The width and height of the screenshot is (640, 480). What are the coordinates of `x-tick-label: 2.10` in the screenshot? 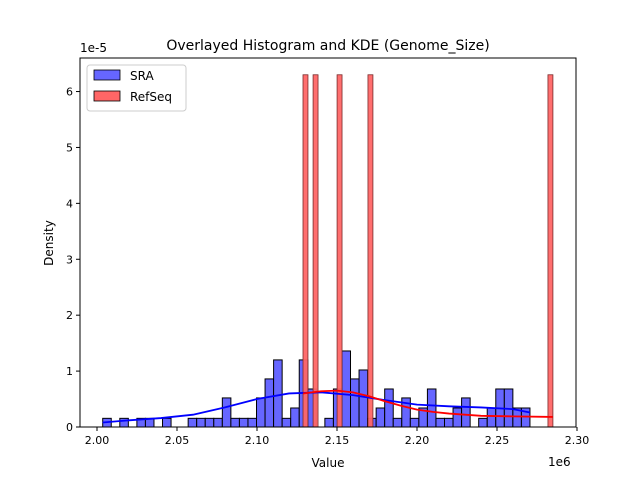 It's located at (257, 440).